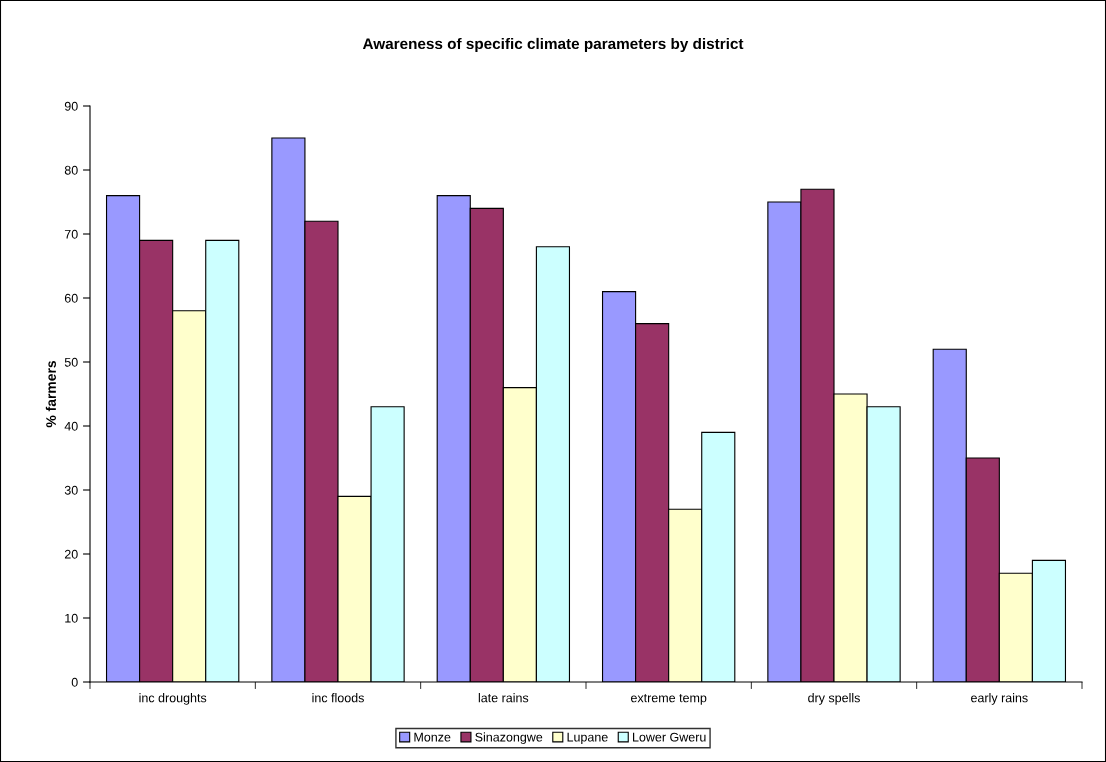 The image size is (1106, 762). I want to click on x-tick-label: dry spells, so click(834, 699).